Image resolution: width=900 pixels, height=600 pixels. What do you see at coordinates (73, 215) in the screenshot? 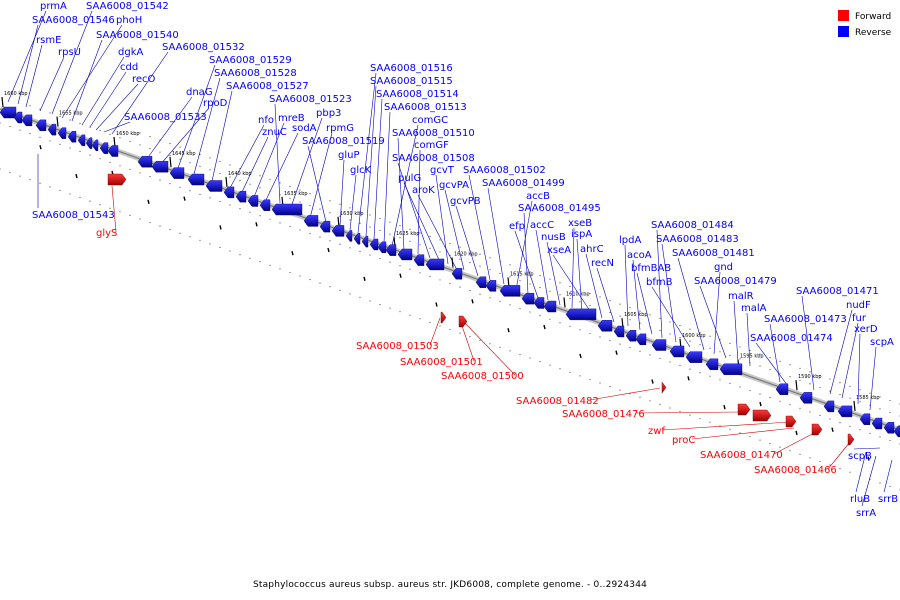
I see `reverse-gene-label: SAA6008_01543` at bounding box center [73, 215].